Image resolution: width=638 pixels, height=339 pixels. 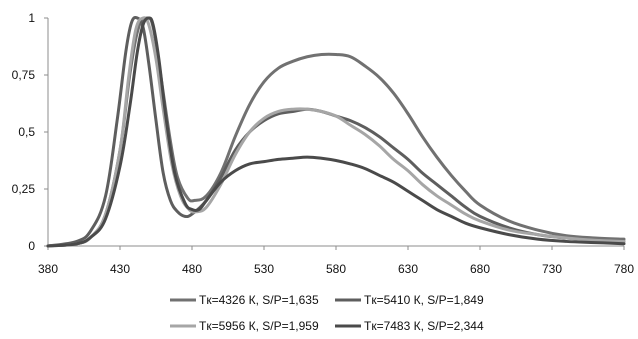 What do you see at coordinates (408, 269) in the screenshot?
I see `x-tick-label: 630` at bounding box center [408, 269].